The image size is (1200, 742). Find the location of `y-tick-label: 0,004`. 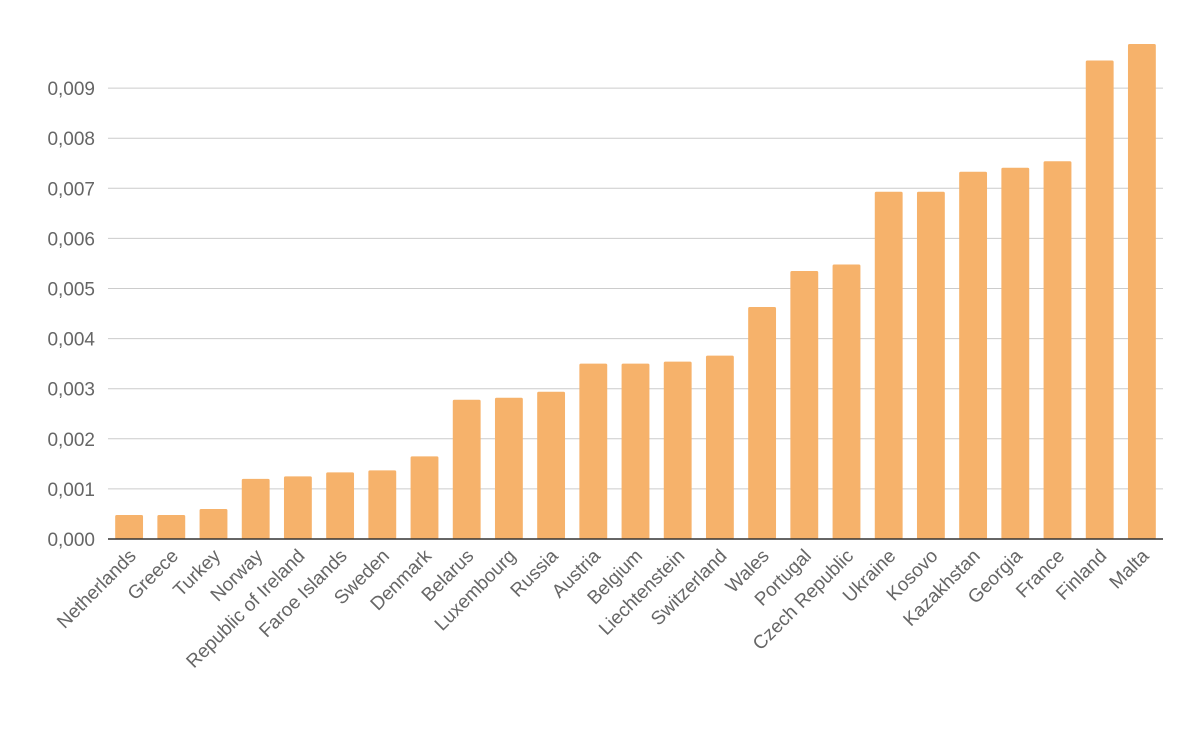

y-tick-label: 0,004 is located at coordinates (71, 340).